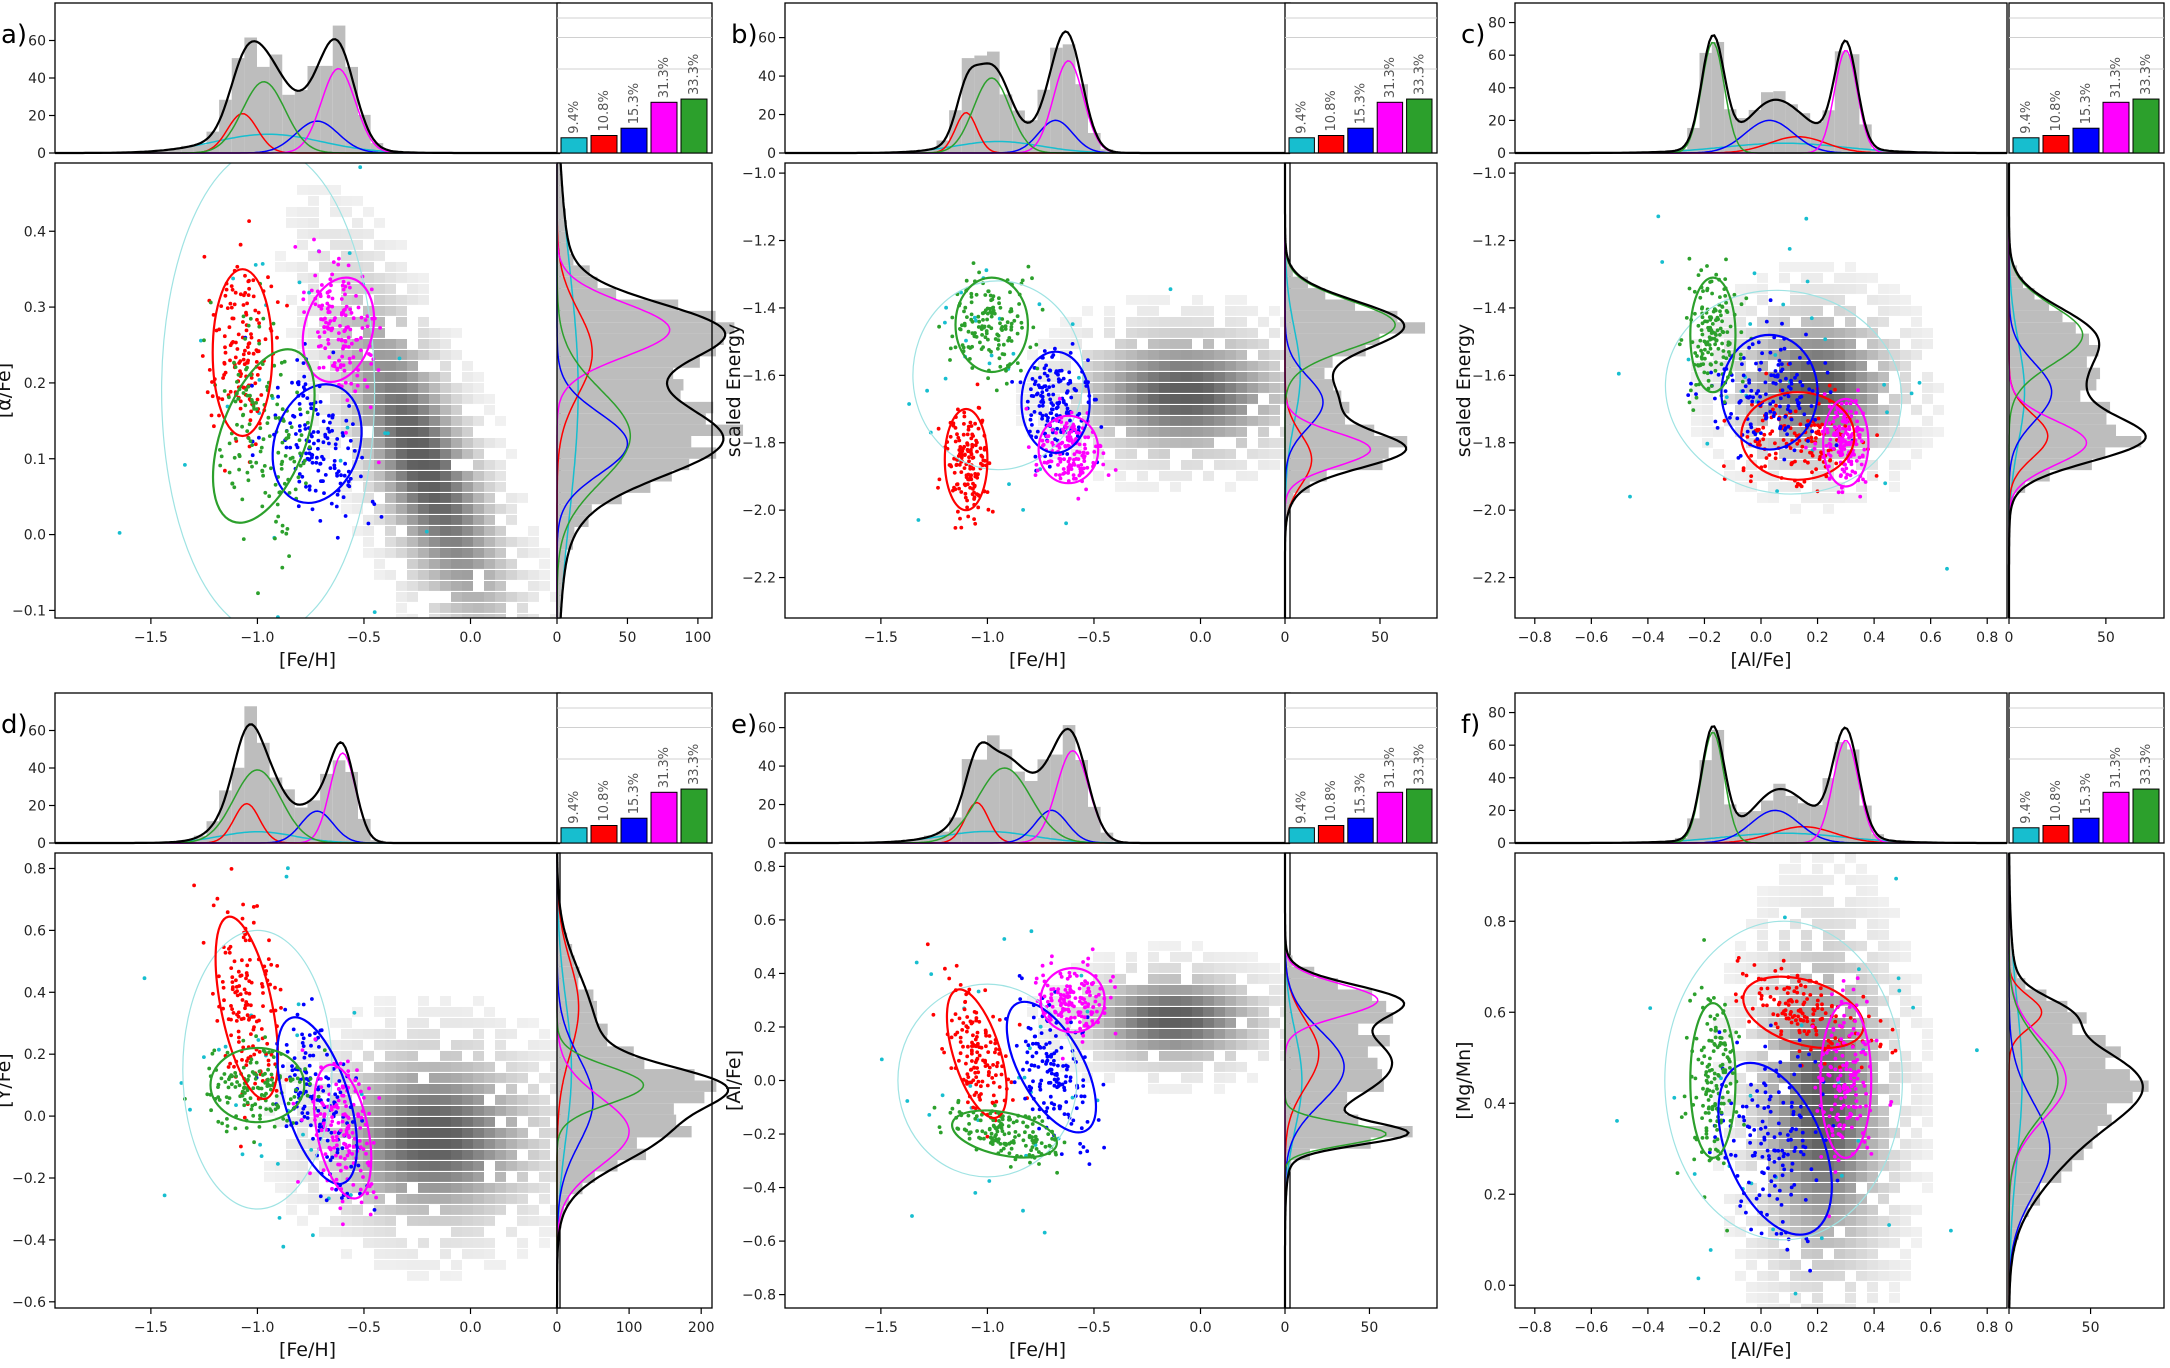  I want to click on right-x-tick-label: 0, so click(2009, 638).